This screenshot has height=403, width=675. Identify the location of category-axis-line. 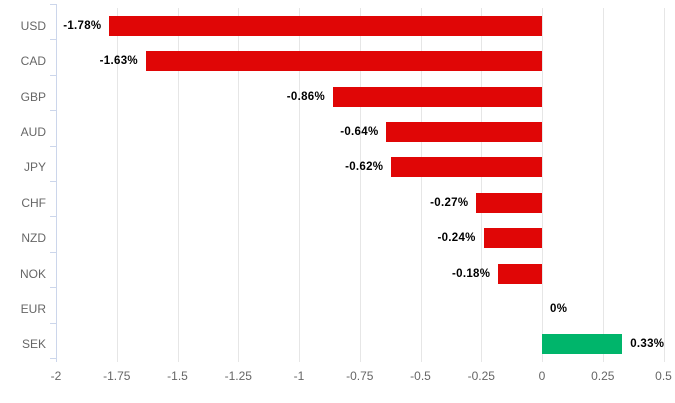
(56, 183).